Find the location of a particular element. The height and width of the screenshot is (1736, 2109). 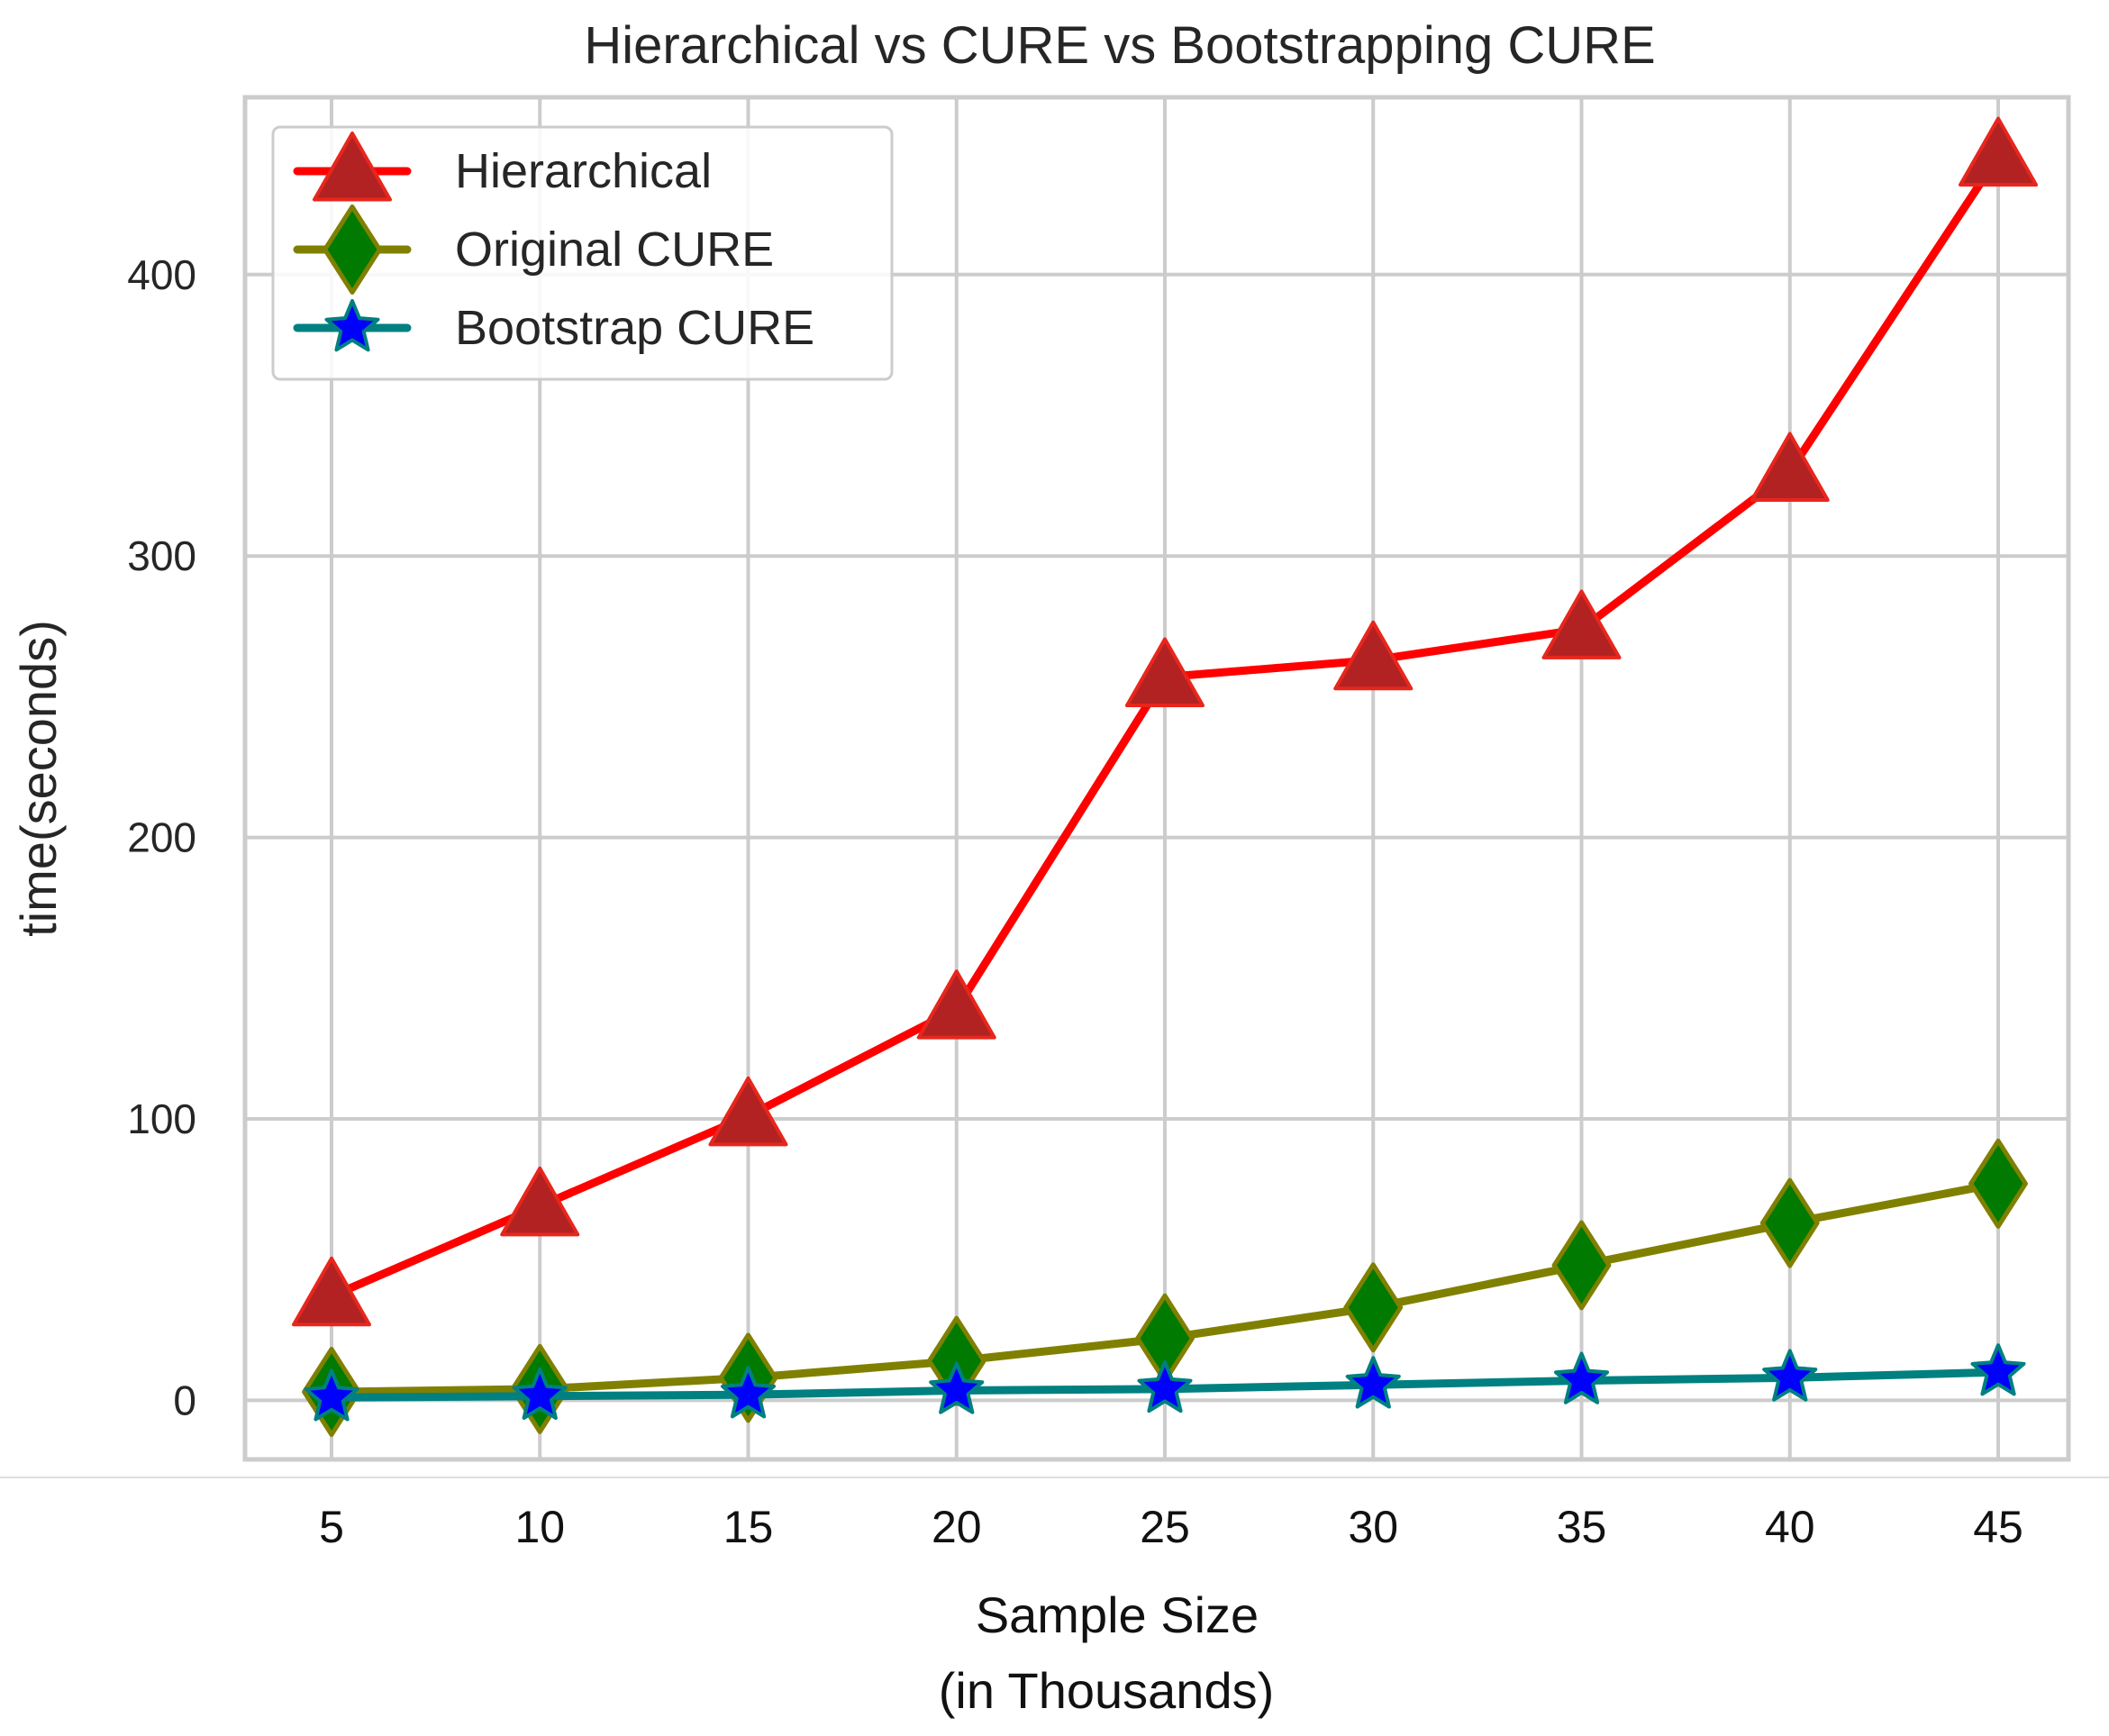

y-axis-label: time(seconds) is located at coordinates (38, 778).